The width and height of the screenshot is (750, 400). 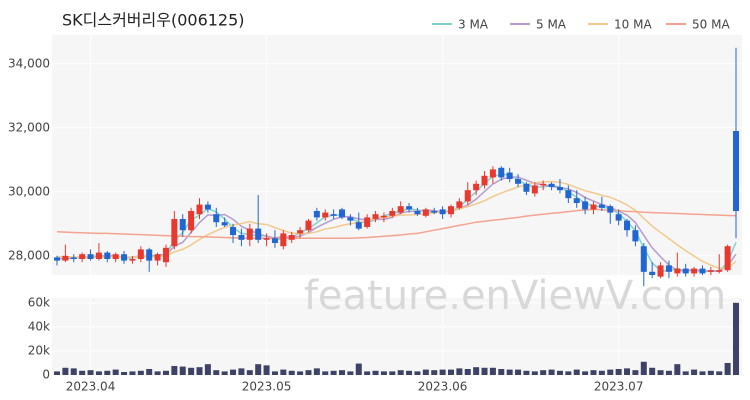 I want to click on ma-line, so click(x=396, y=223).